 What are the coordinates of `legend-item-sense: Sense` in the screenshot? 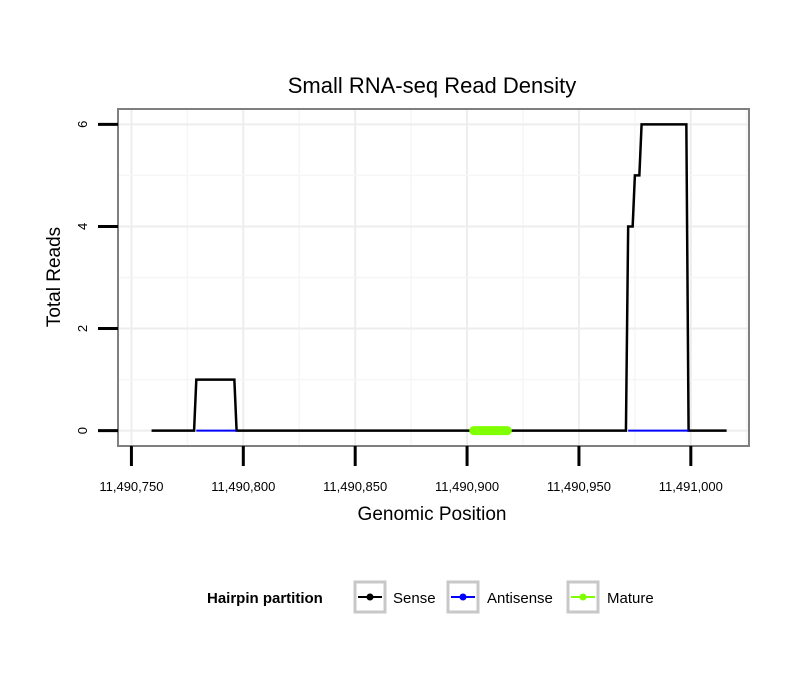 It's located at (394, 597).